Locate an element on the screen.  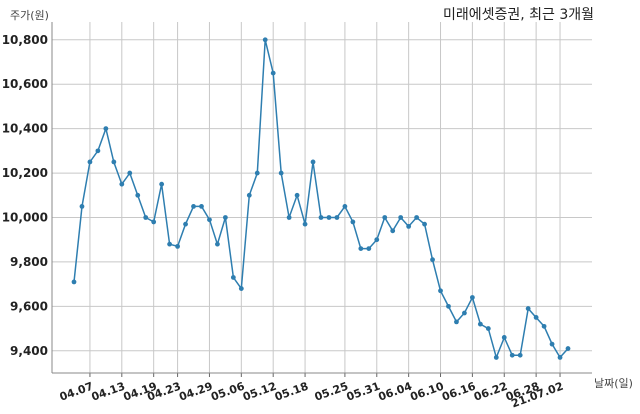
x-axis-label: 날짜(일) is located at coordinates (613, 383).